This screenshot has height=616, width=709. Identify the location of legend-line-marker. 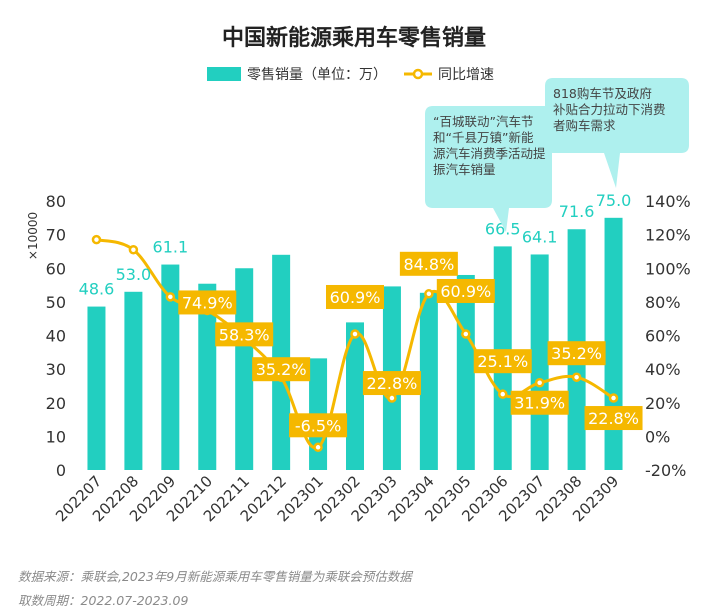
(418, 74).